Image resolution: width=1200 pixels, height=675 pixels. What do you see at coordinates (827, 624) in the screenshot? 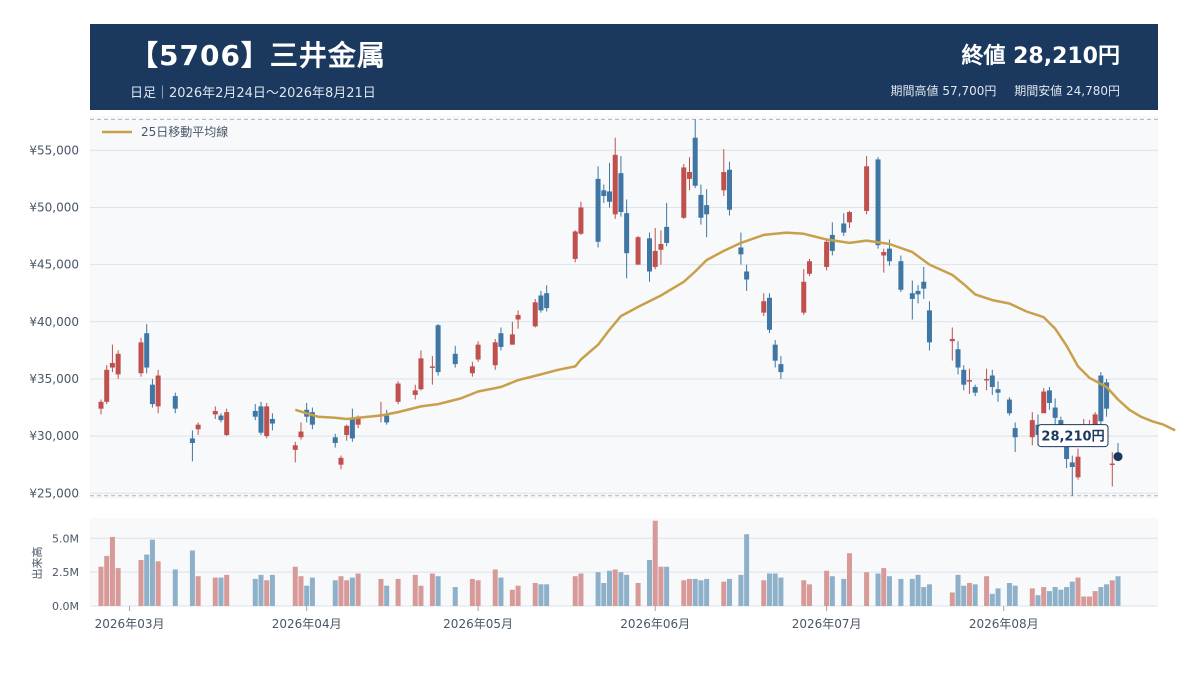
I see `date-tick-label: 2026年07月` at bounding box center [827, 624].